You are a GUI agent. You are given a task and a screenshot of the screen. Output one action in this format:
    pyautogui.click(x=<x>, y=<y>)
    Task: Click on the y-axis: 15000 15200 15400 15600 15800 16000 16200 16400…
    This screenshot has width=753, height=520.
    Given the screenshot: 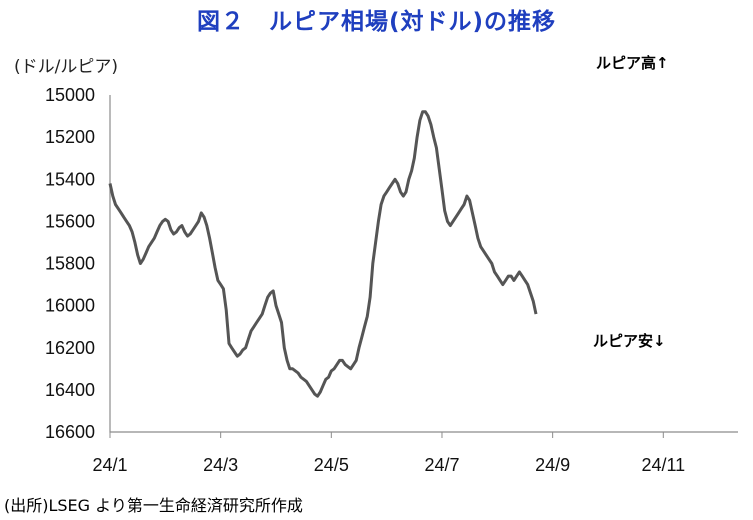 What is the action you would take?
    pyautogui.click(x=70, y=263)
    